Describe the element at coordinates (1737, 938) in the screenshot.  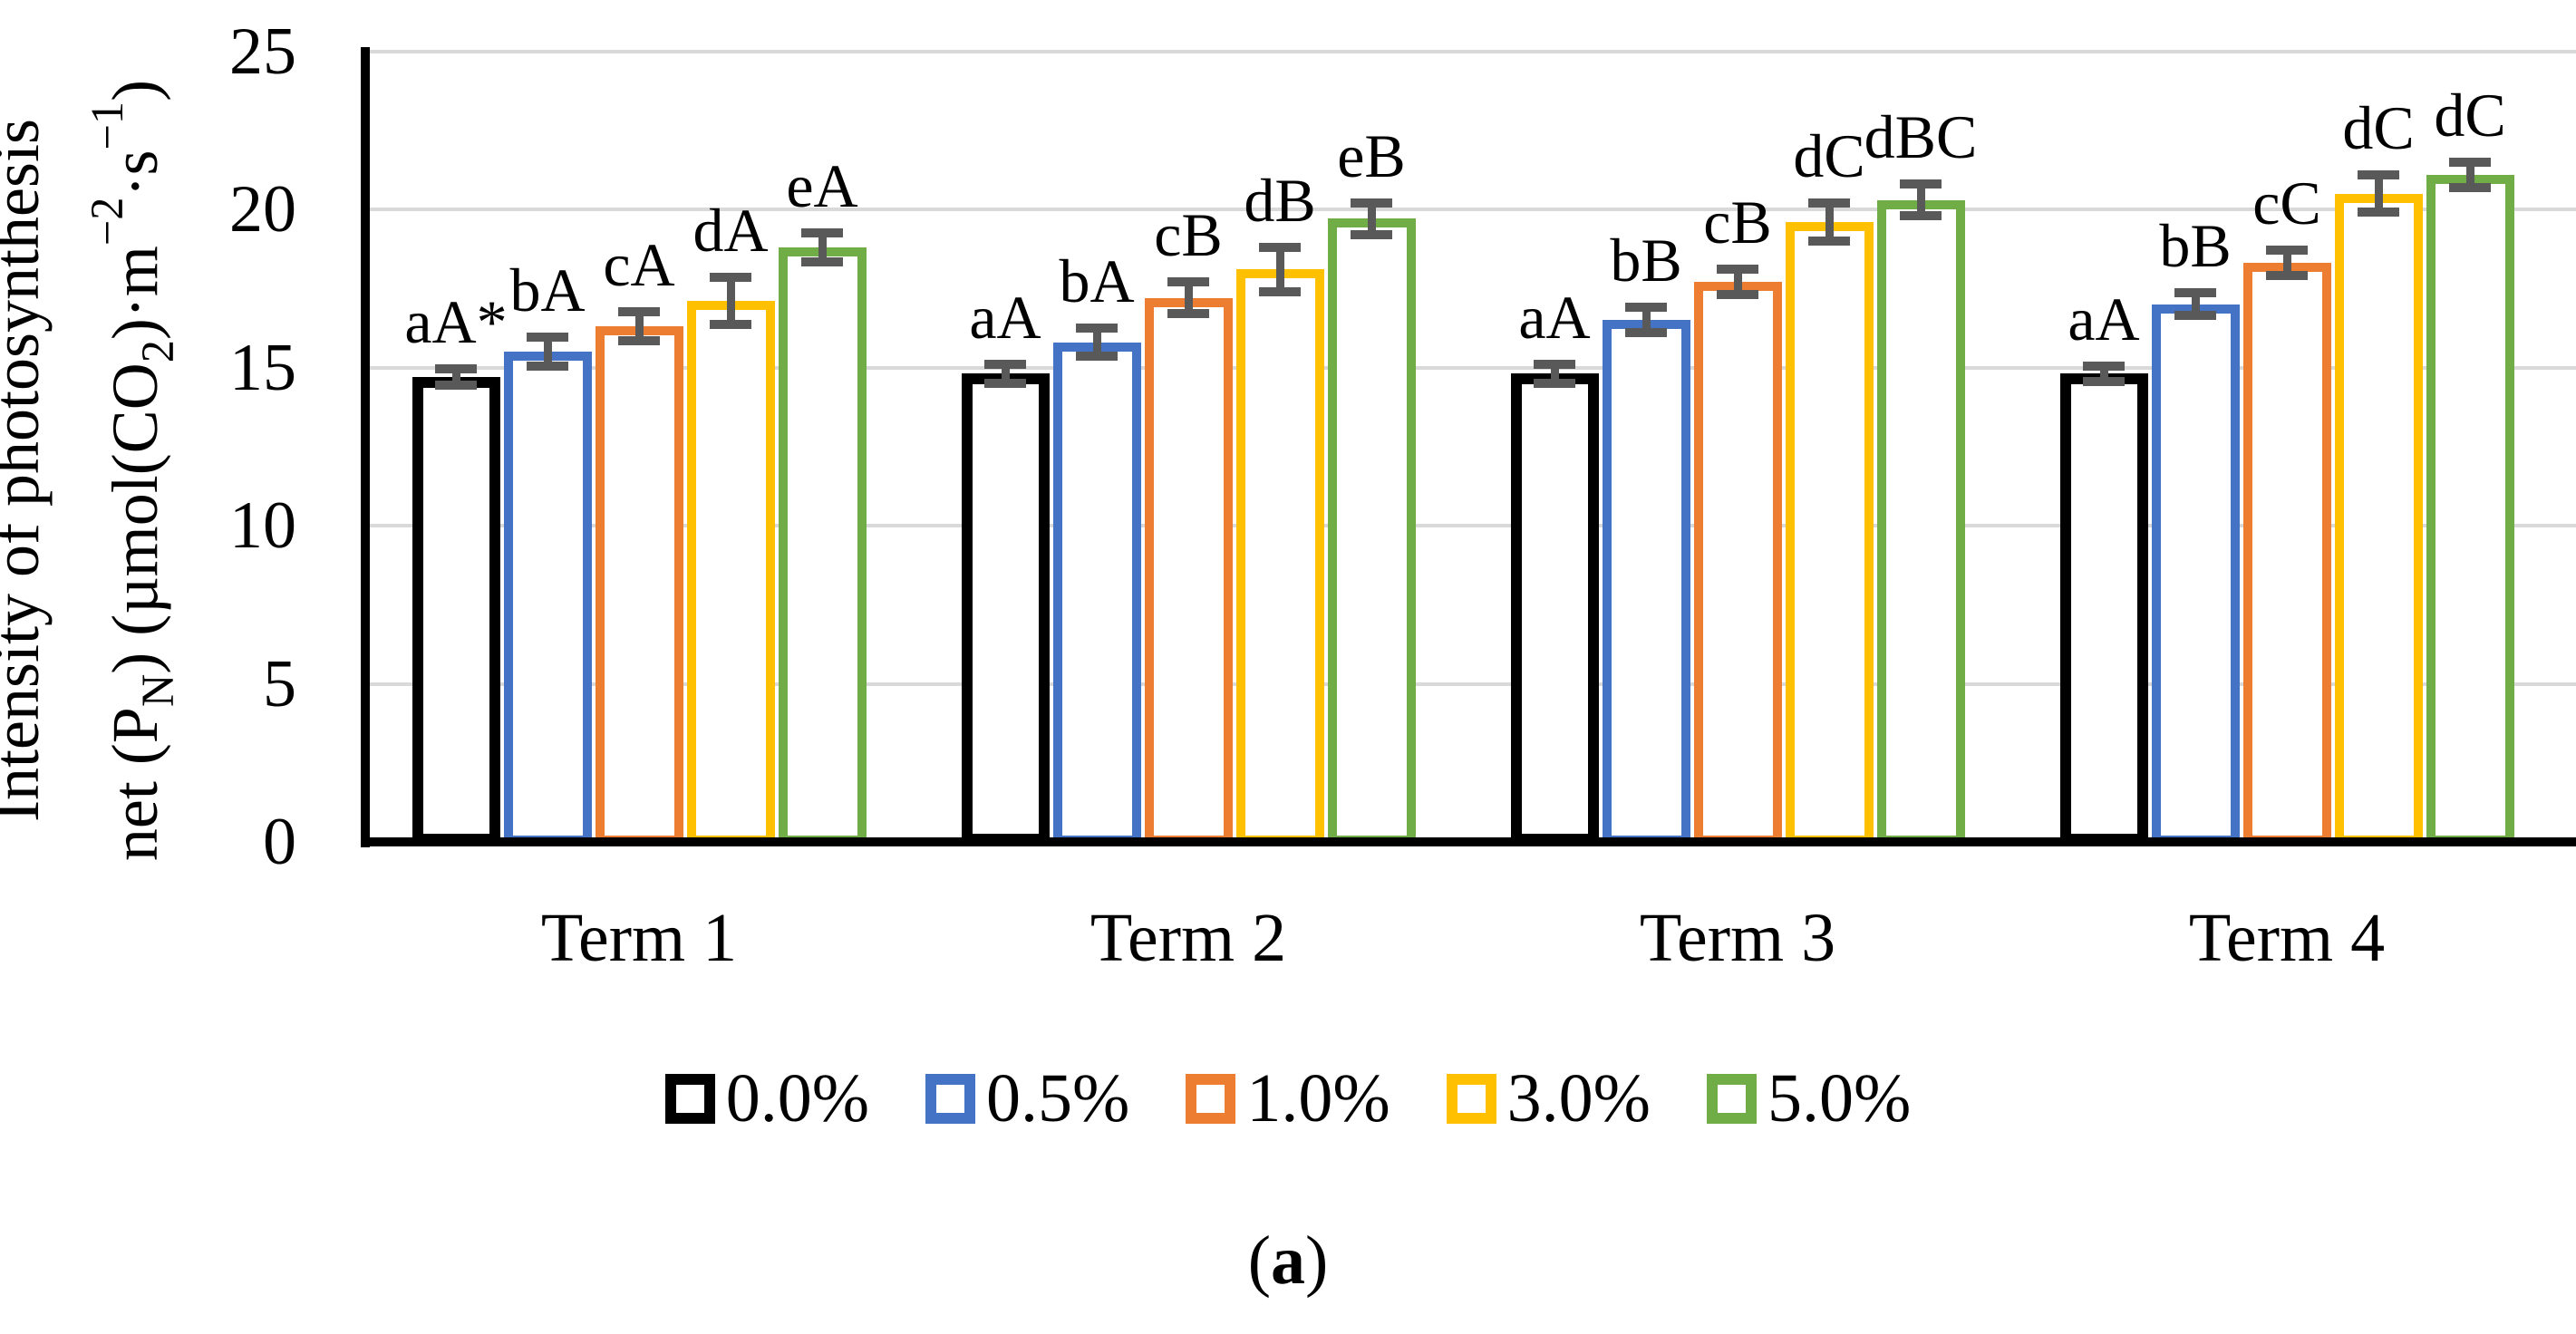
I see `x-category-label: Term 3` at that location.